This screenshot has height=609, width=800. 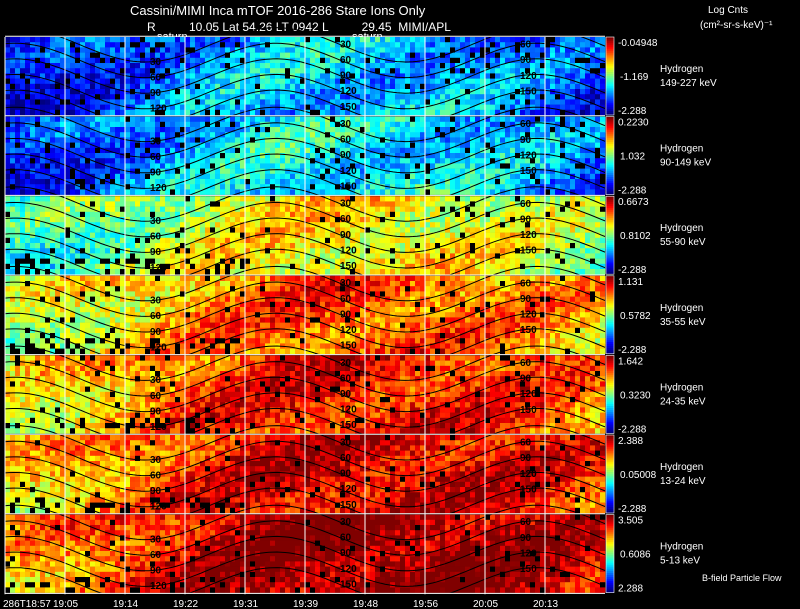 What do you see at coordinates (610, 174) in the screenshot?
I see `colorbar-segment` at bounding box center [610, 174].